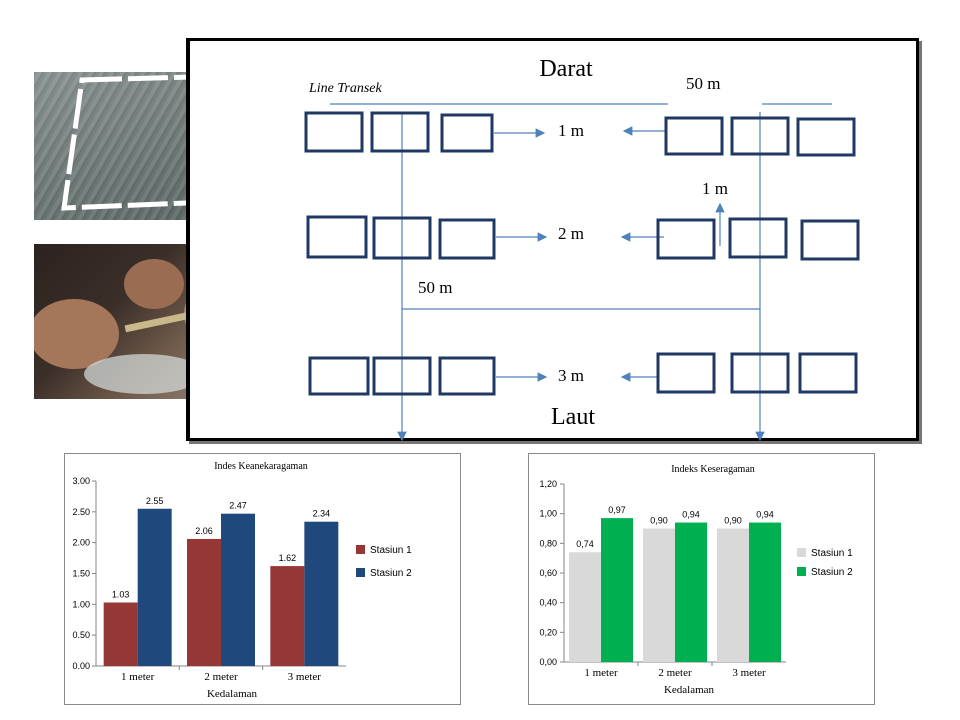 The height and width of the screenshot is (720, 960). Describe the element at coordinates (548, 662) in the screenshot. I see `y-tick-label: 0,00` at that location.